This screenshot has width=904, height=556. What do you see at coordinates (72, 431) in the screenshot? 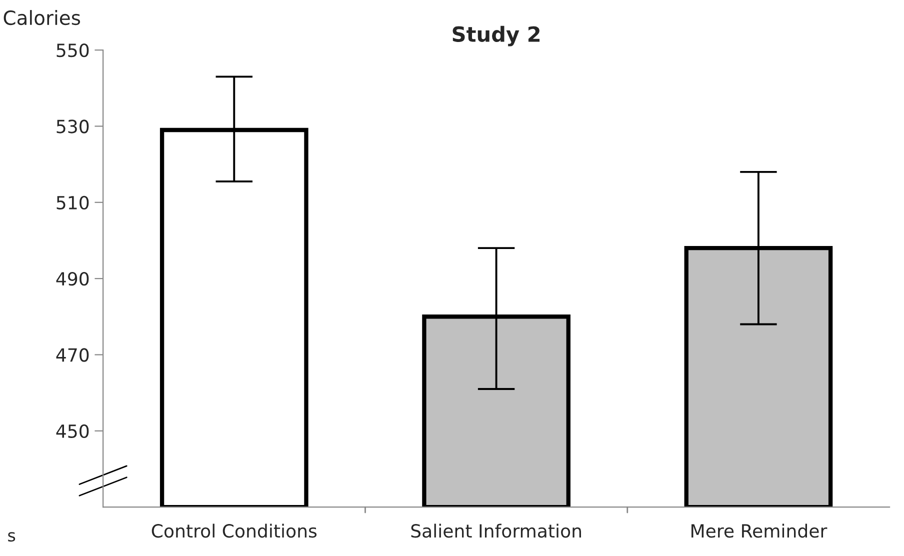
I see `y-tick-label: 450` at bounding box center [72, 431].